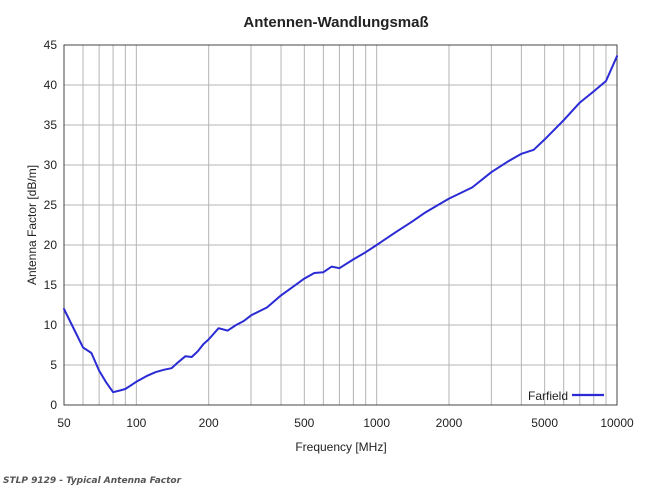 This screenshot has width=660, height=490. What do you see at coordinates (53, 405) in the screenshot?
I see `y-tick-label: 0` at bounding box center [53, 405].